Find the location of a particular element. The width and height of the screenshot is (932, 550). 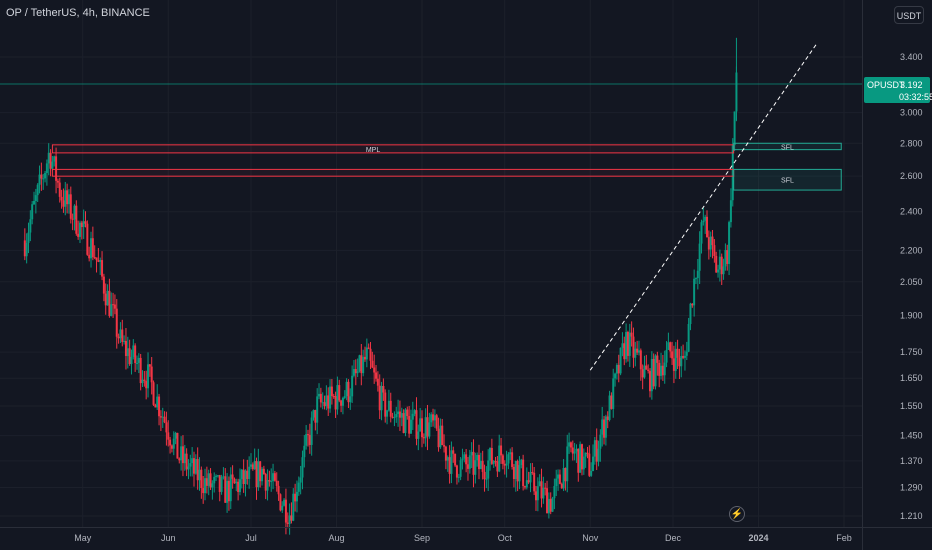

zone-label: MPL is located at coordinates (373, 150).